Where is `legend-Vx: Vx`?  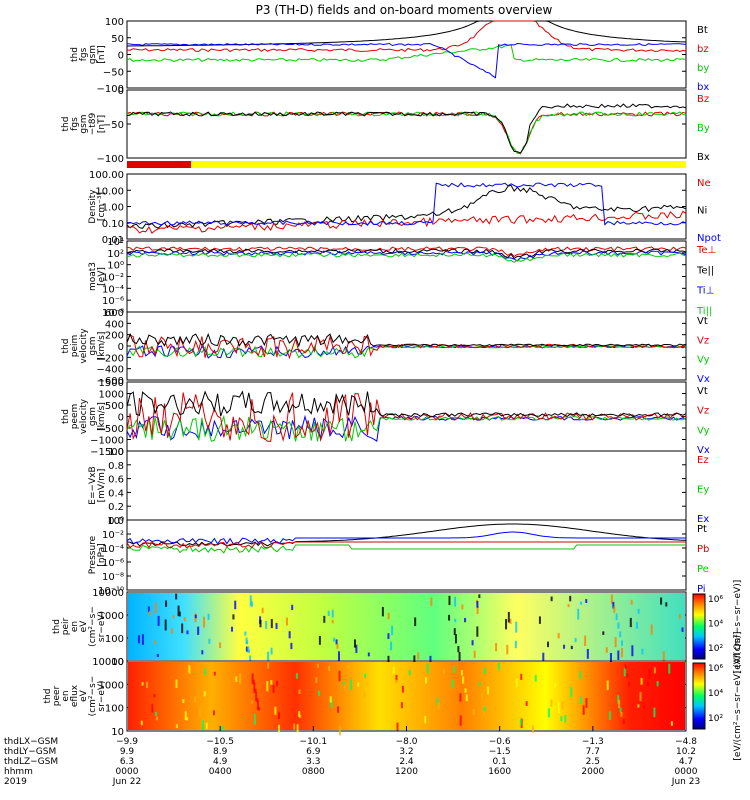 legend-Vx: Vx is located at coordinates (703, 450).